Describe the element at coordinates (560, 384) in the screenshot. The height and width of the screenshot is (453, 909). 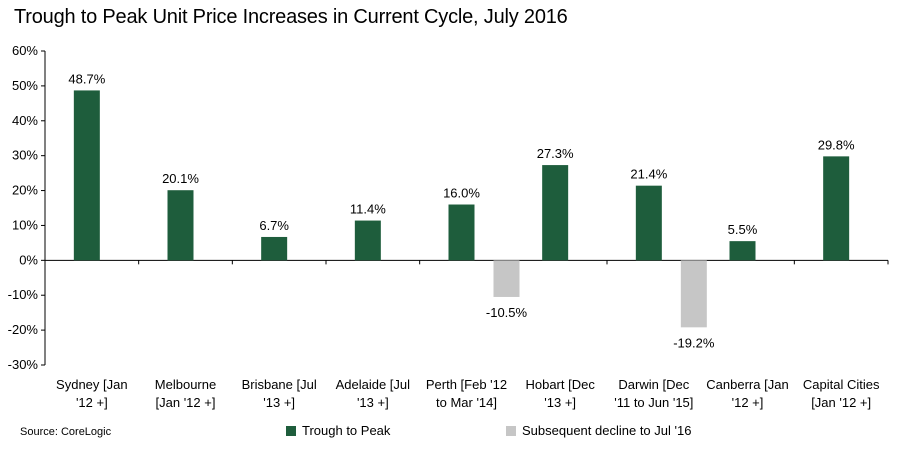
I see `x-tick-label: Hobart [Dec` at that location.